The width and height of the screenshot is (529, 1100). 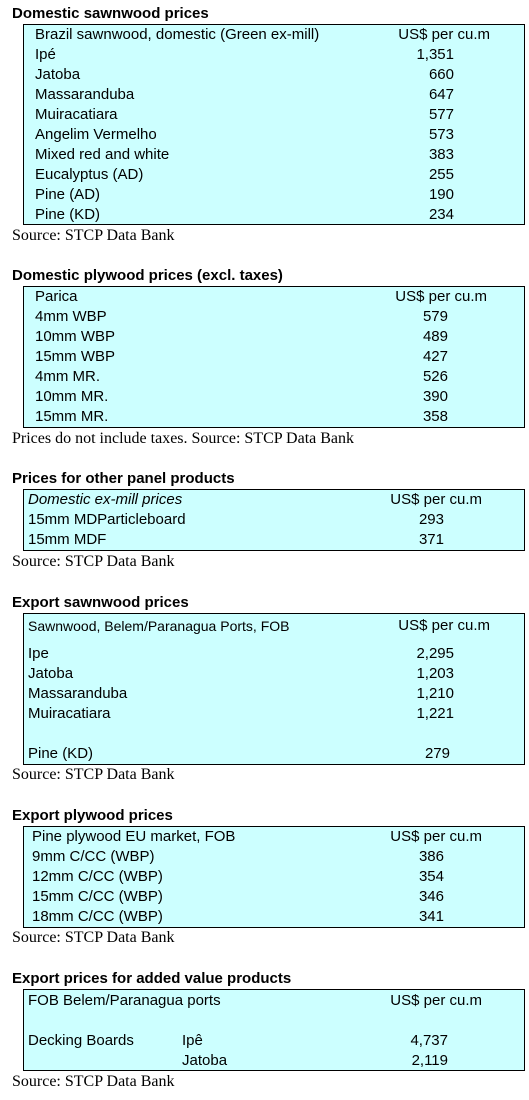 I want to click on header-label: Domestic ex-mill prices, so click(x=105, y=499).